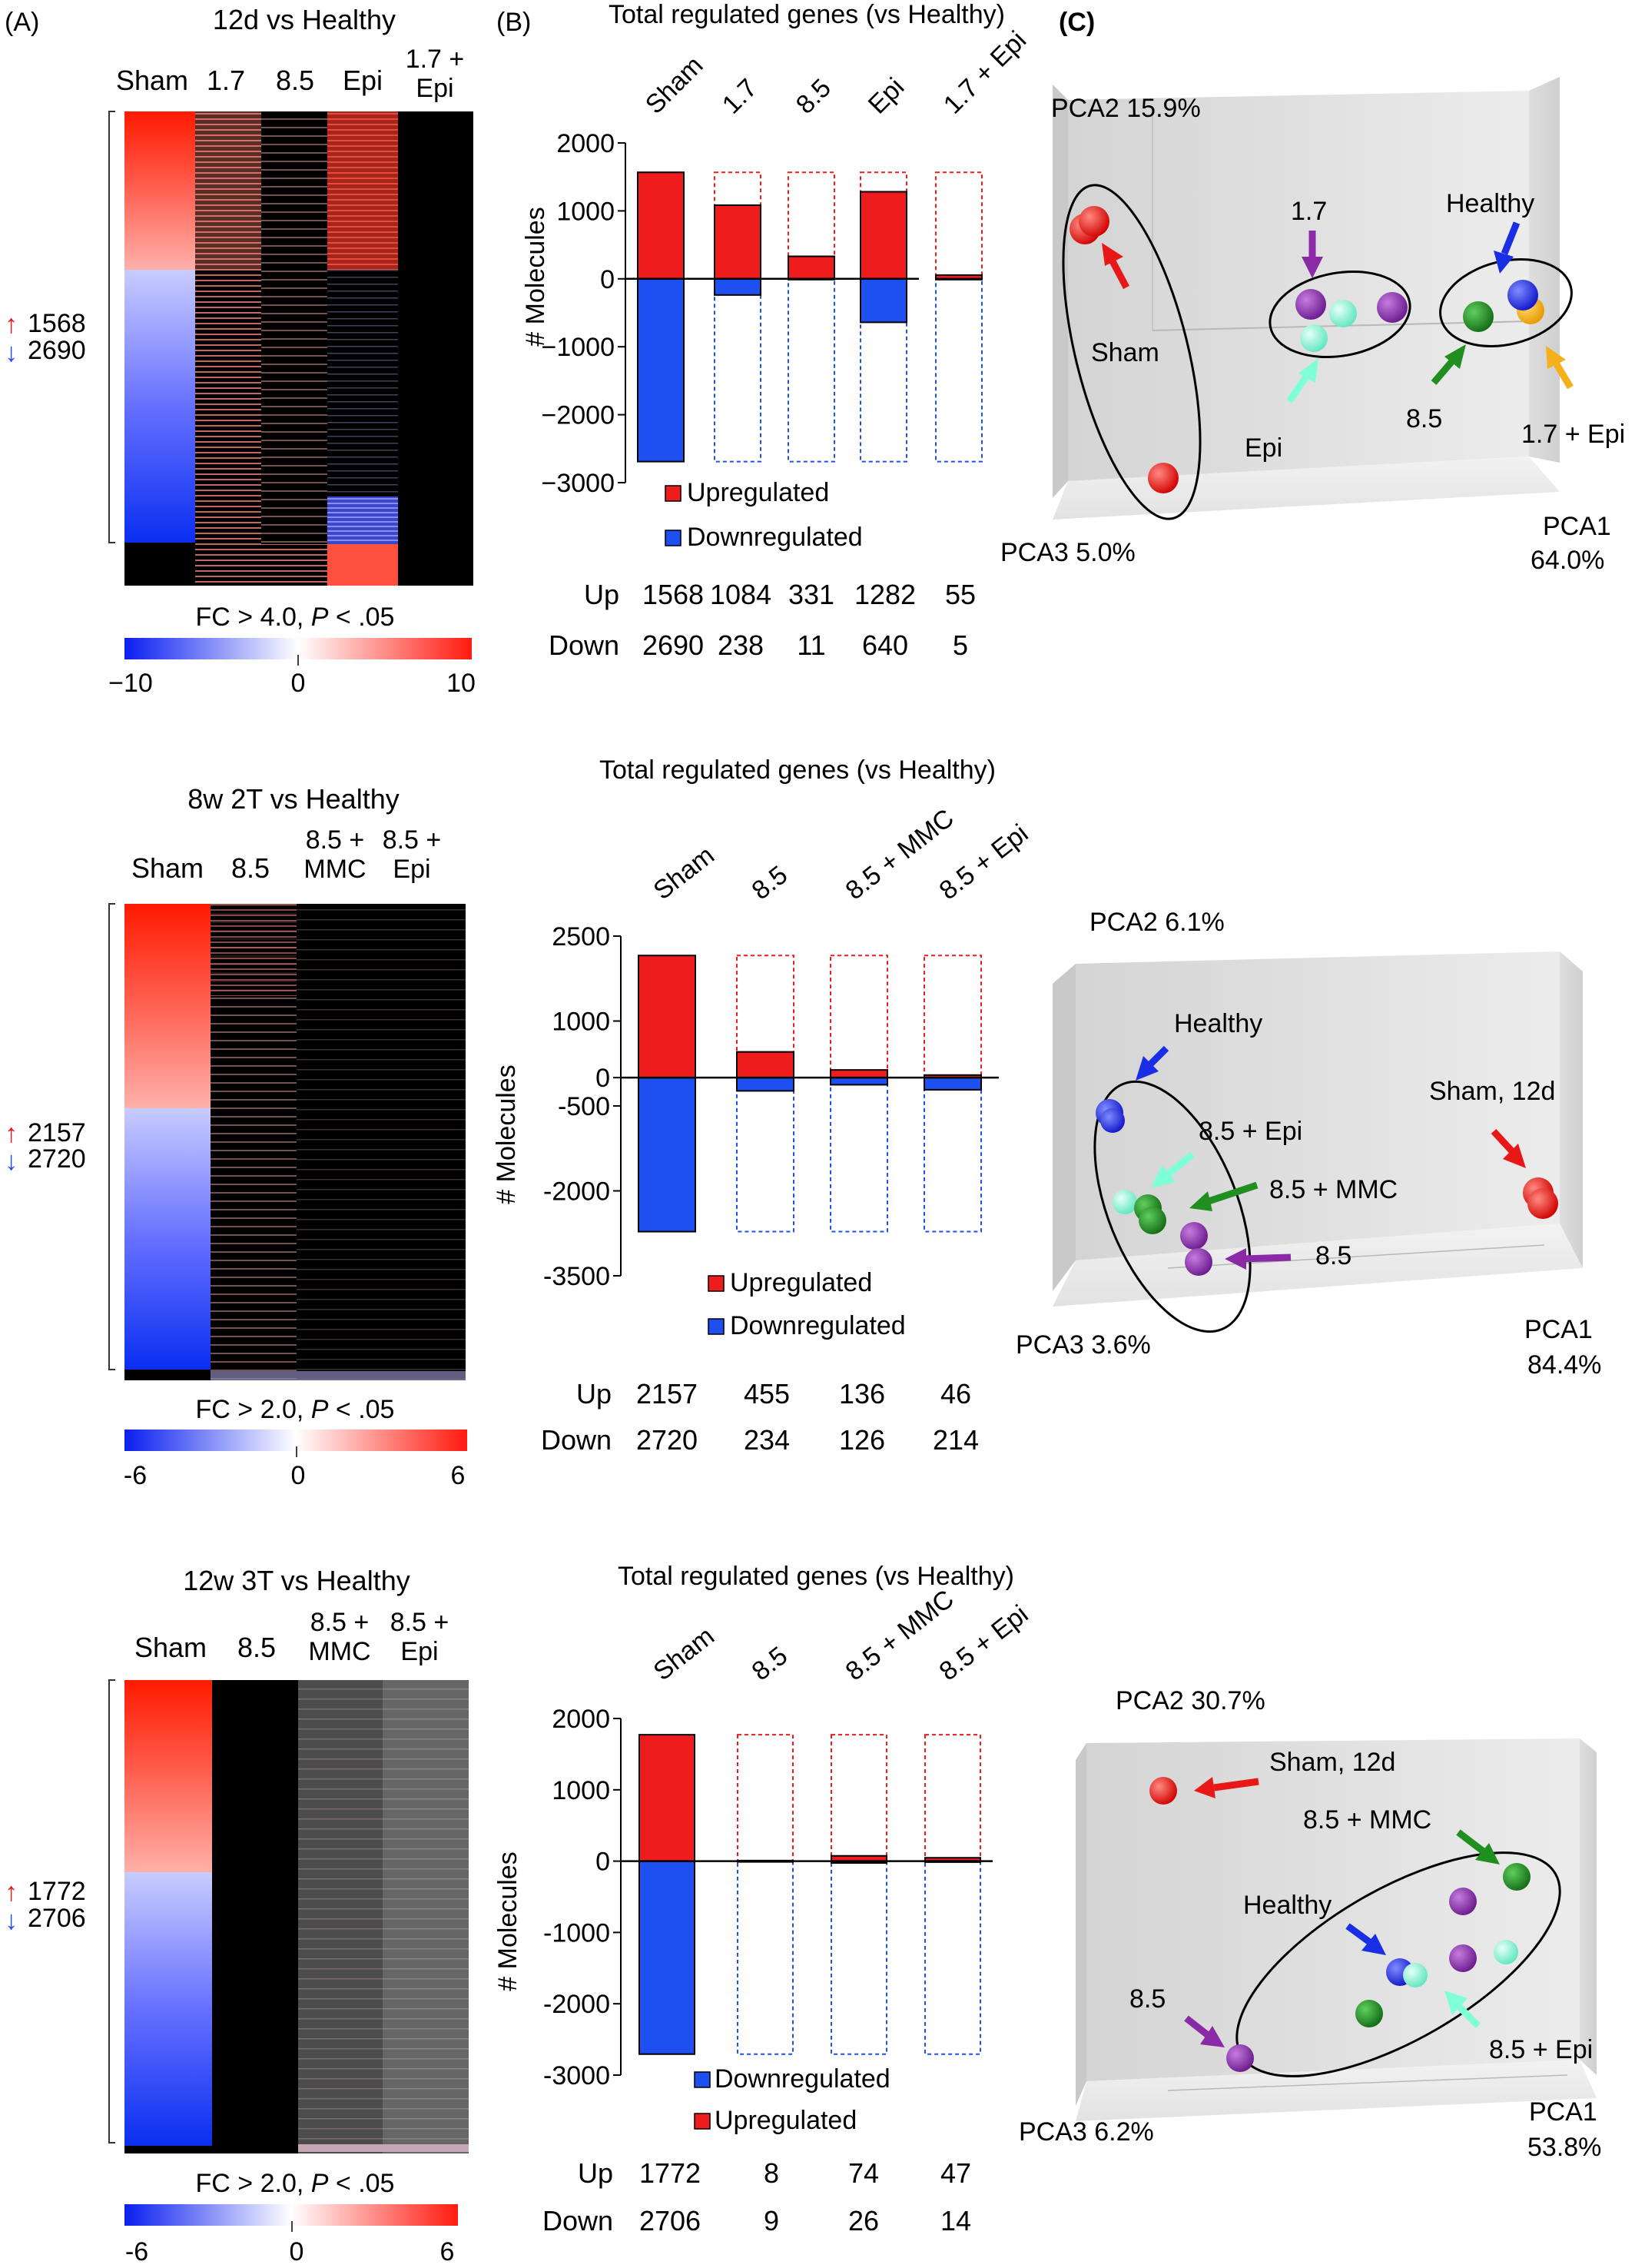  Describe the element at coordinates (362, 190) in the screenshot. I see `heatmap-cell-epi-upstr` at that location.